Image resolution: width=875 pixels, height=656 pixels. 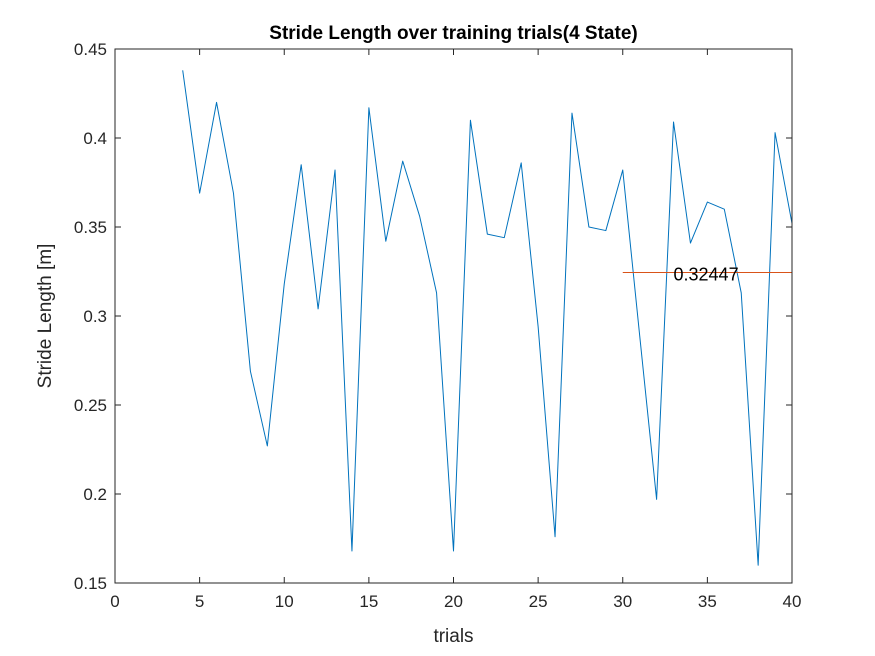 I want to click on y-tick-label: 0.4, so click(x=95, y=138).